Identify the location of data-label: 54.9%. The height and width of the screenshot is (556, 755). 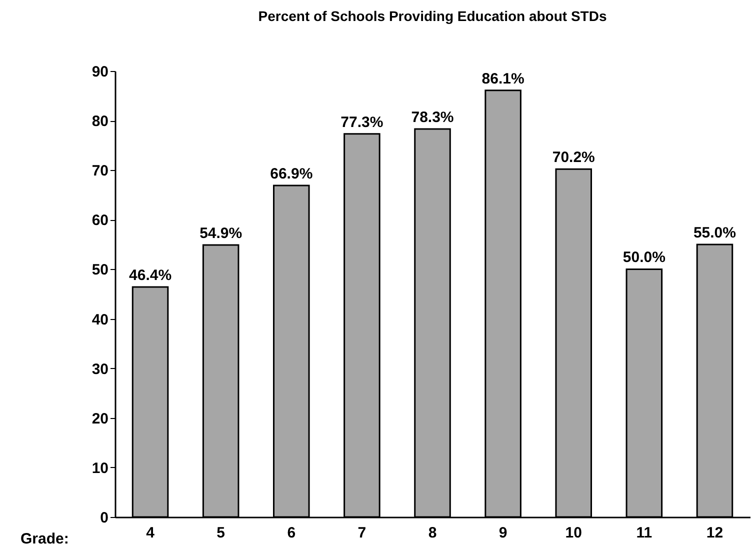
(221, 233).